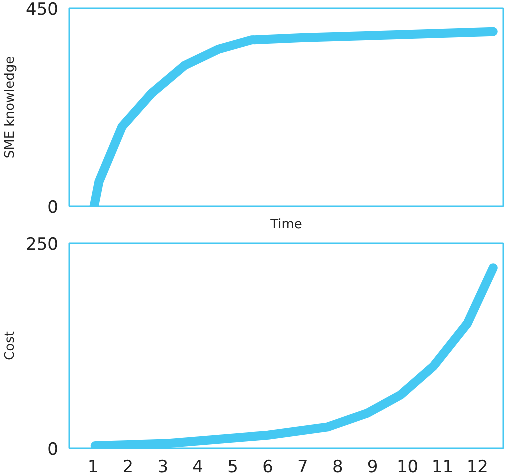 The image size is (509, 475). What do you see at coordinates (163, 466) in the screenshot?
I see `x-tick-label: 3` at bounding box center [163, 466].